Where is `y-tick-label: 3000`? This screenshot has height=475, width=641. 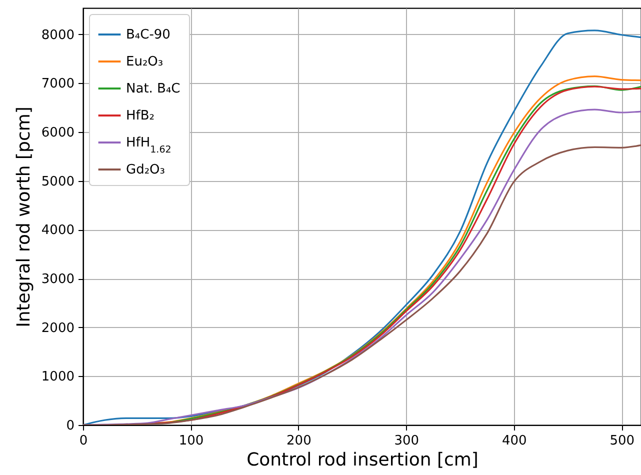
y-tick-label: 3000 is located at coordinates (57, 280).